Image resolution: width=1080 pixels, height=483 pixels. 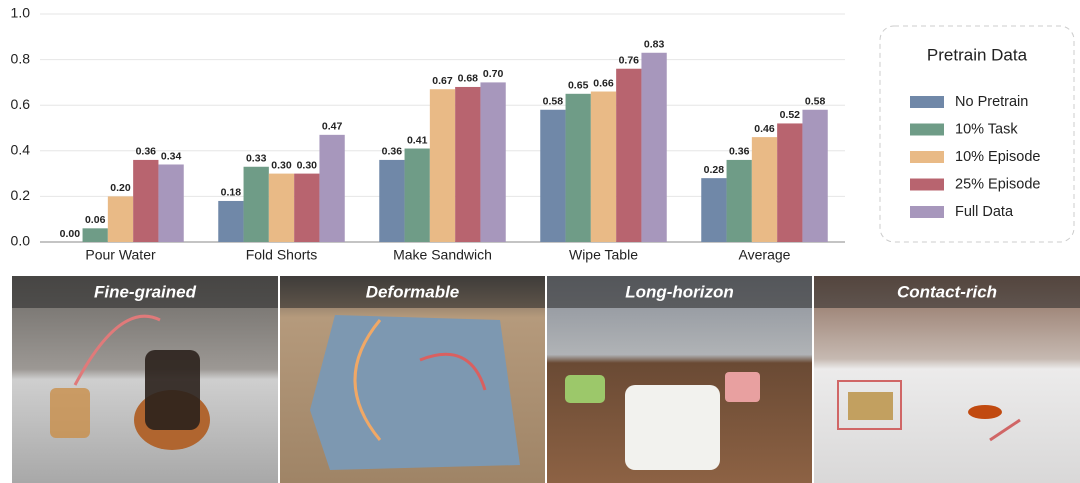 What do you see at coordinates (21, 58) in the screenshot?
I see `y-tick-label: 0.8` at bounding box center [21, 58].